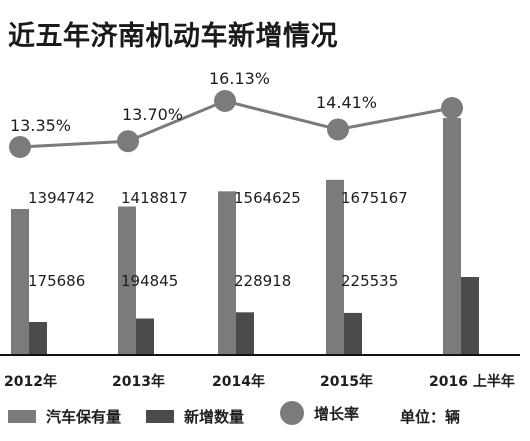  What do you see at coordinates (346, 381) in the screenshot?
I see `category-label-3: 2015年` at bounding box center [346, 381].